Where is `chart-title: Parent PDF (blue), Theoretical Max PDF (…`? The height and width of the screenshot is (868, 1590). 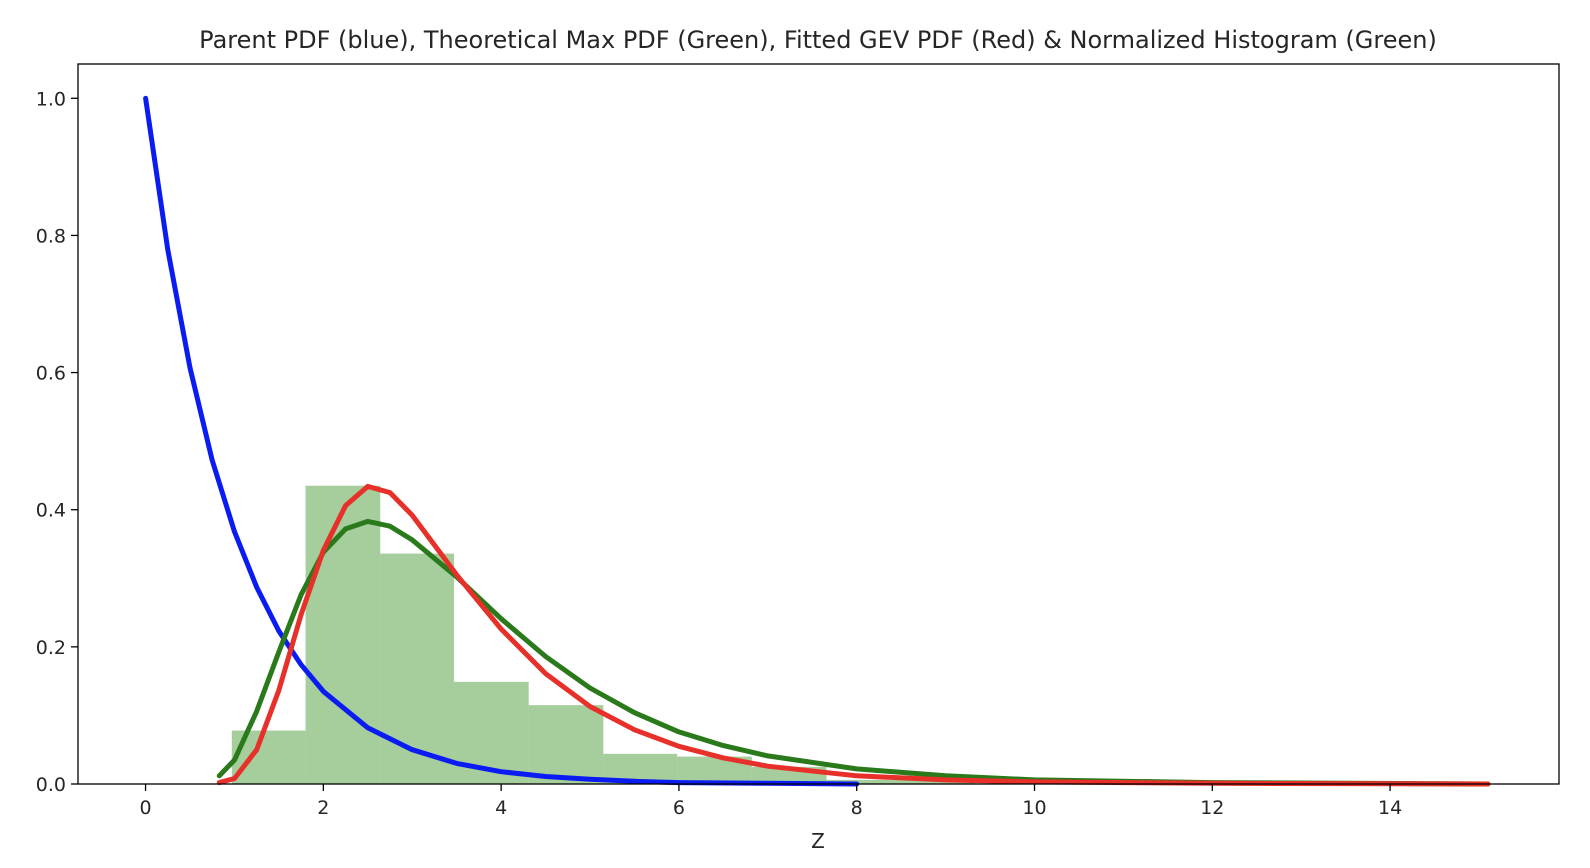 chart-title: Parent PDF (blue), Theoretical Max PDF (… is located at coordinates (818, 40).